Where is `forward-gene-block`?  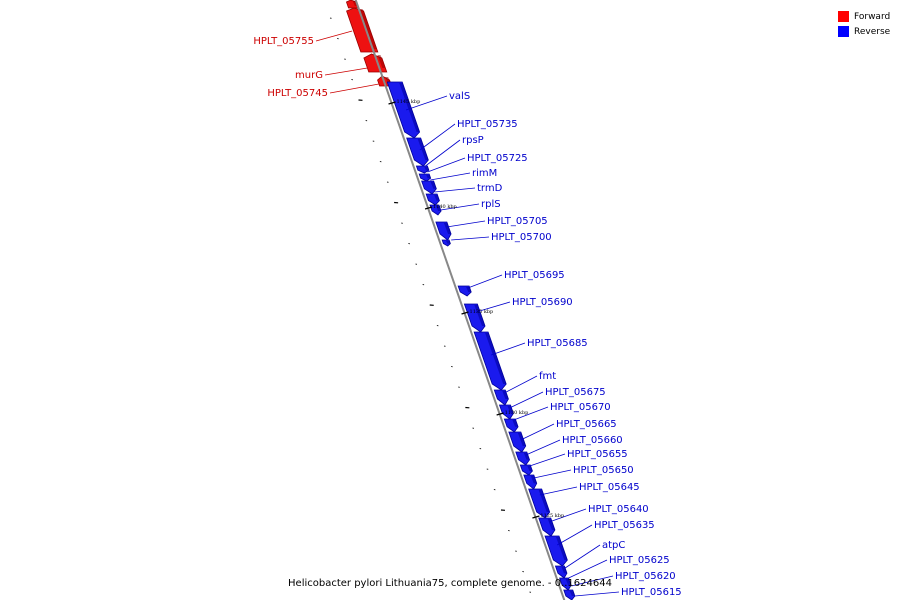 forward-gene-block is located at coordinates (375, 63).